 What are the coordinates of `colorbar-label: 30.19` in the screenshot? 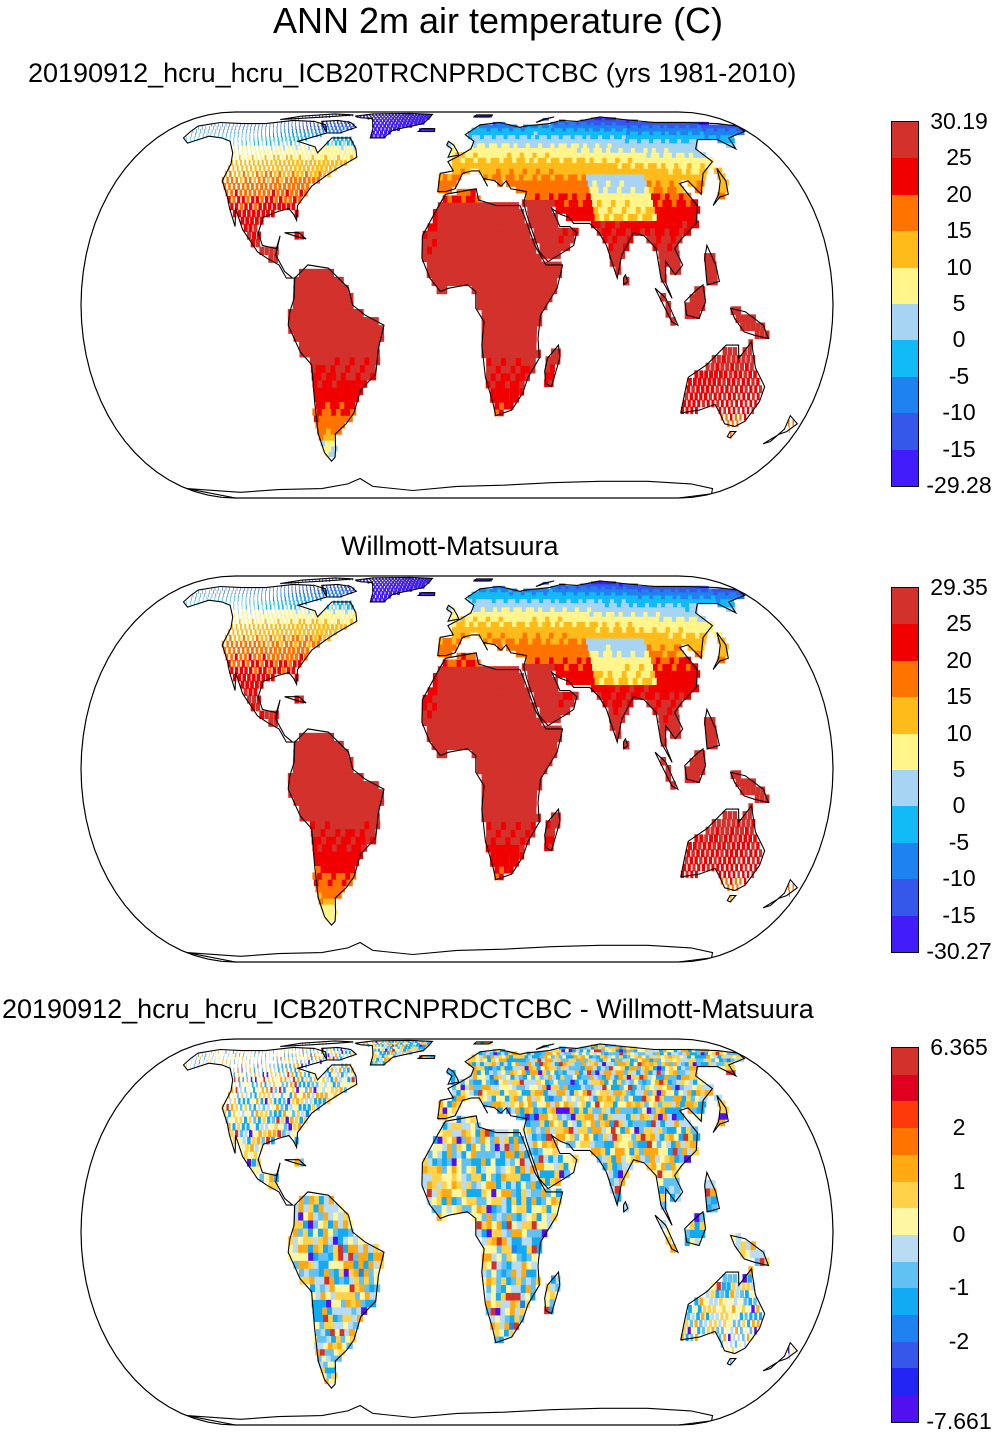 It's located at (959, 121).